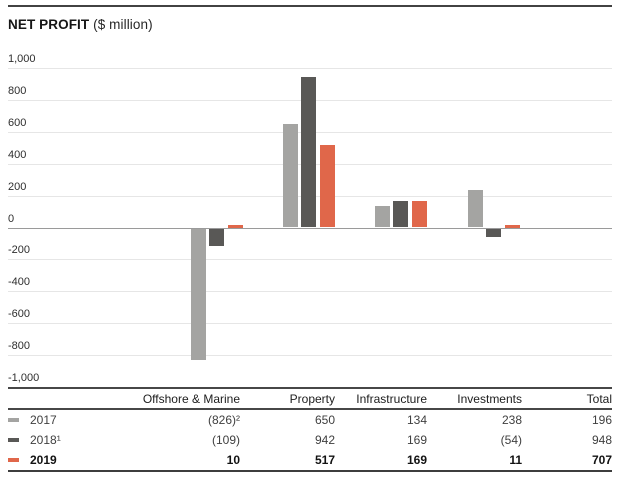 The width and height of the screenshot is (620, 480). Describe the element at coordinates (308, 152) in the screenshot. I see `bar-2018-property` at that location.